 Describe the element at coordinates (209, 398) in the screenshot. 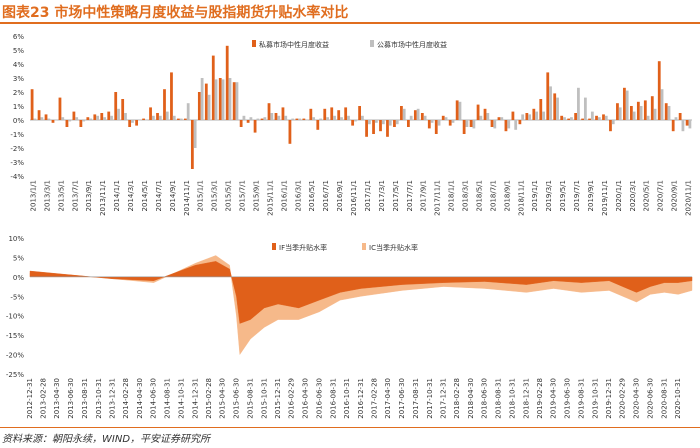

I see `x-tick-label: 2015-02-28` at that location.